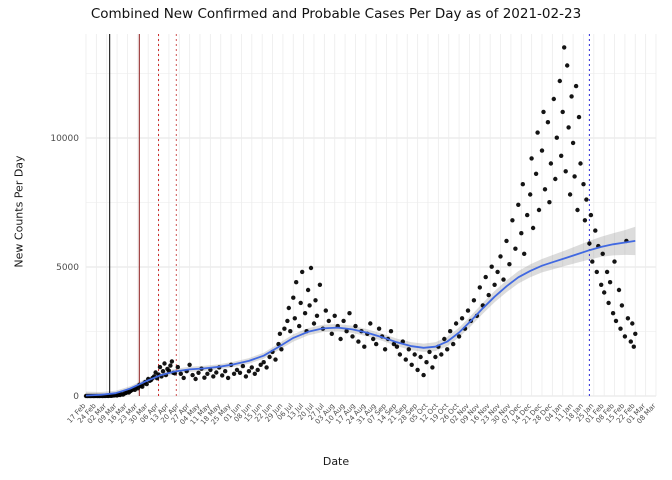  I want to click on y-axis-title: New Counts Per Day, so click(19, 211).